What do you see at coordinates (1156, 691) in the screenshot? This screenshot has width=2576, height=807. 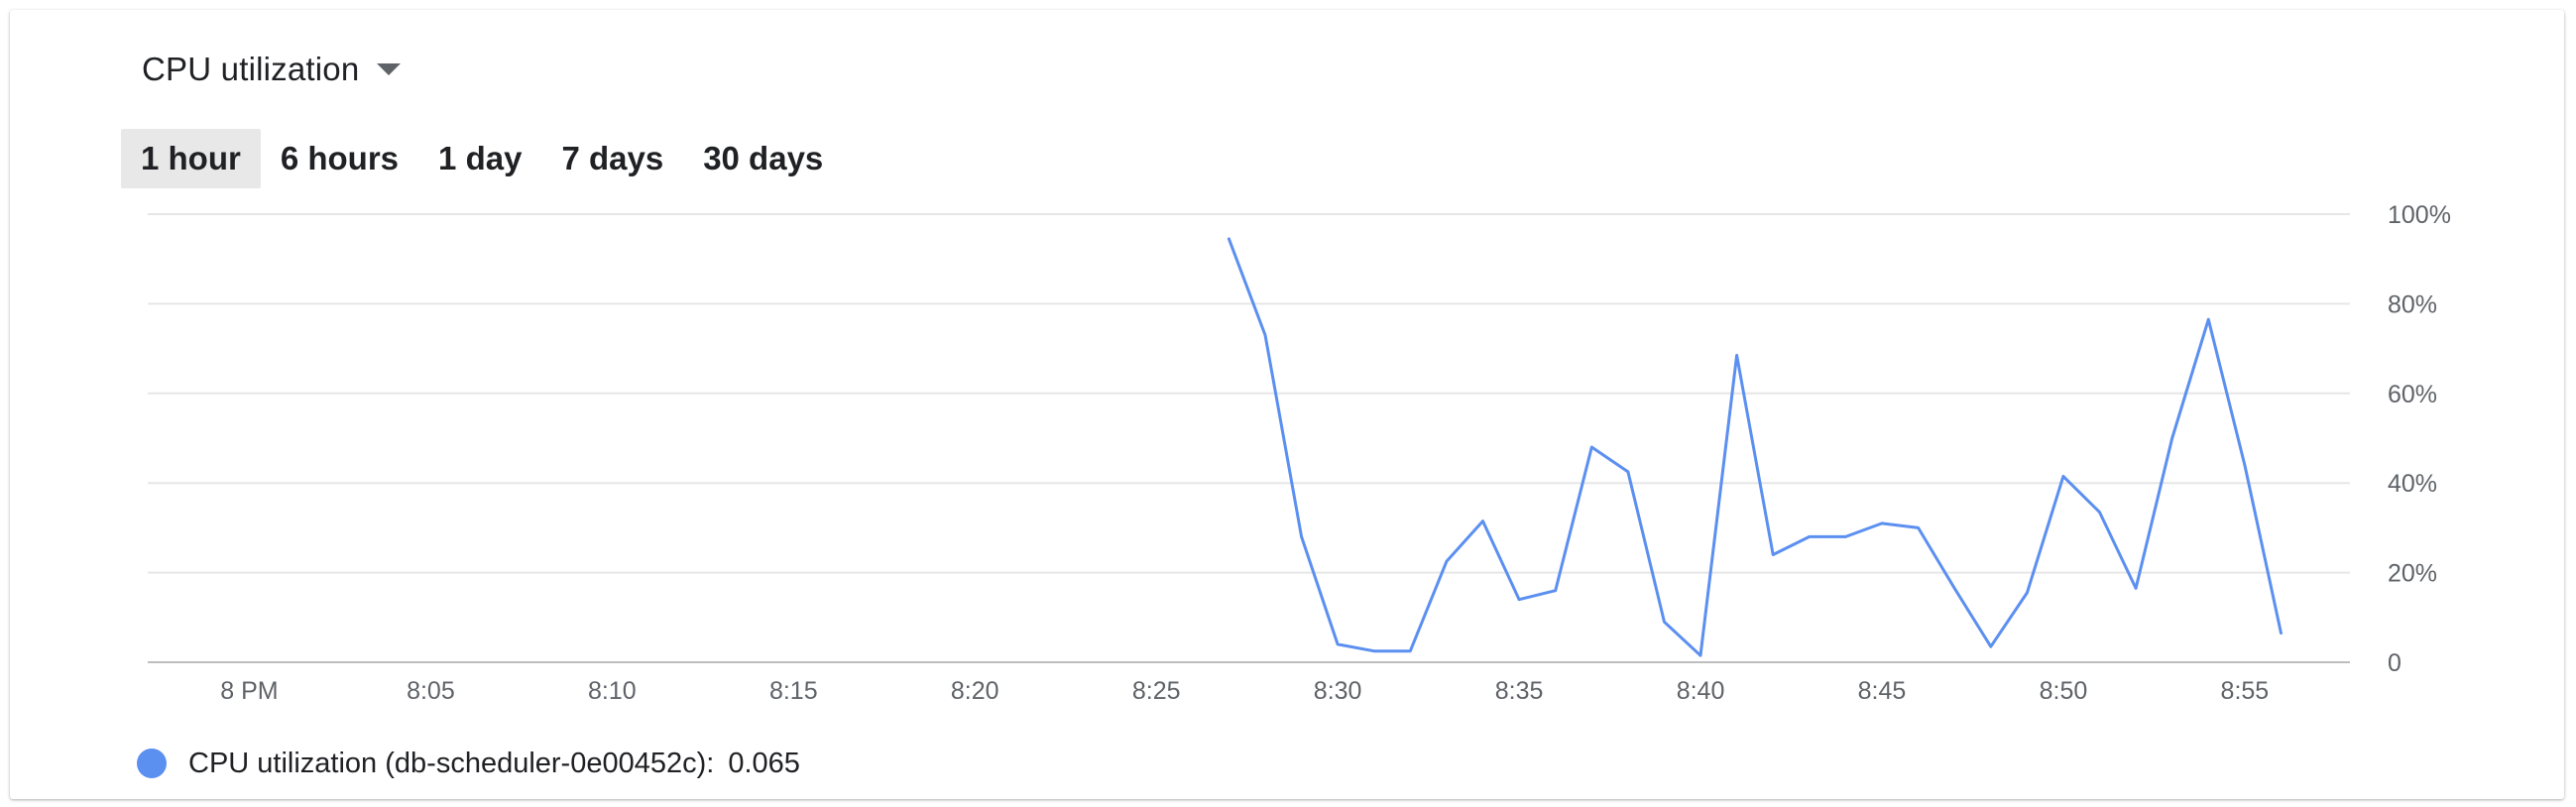 I see `x-tick-label: 8:25` at bounding box center [1156, 691].